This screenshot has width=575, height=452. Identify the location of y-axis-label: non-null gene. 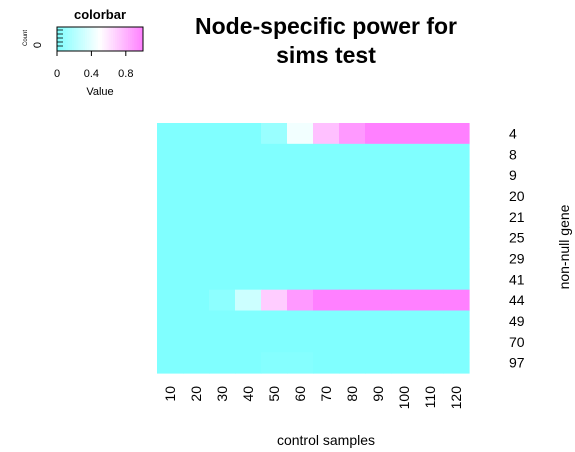
(564, 246).